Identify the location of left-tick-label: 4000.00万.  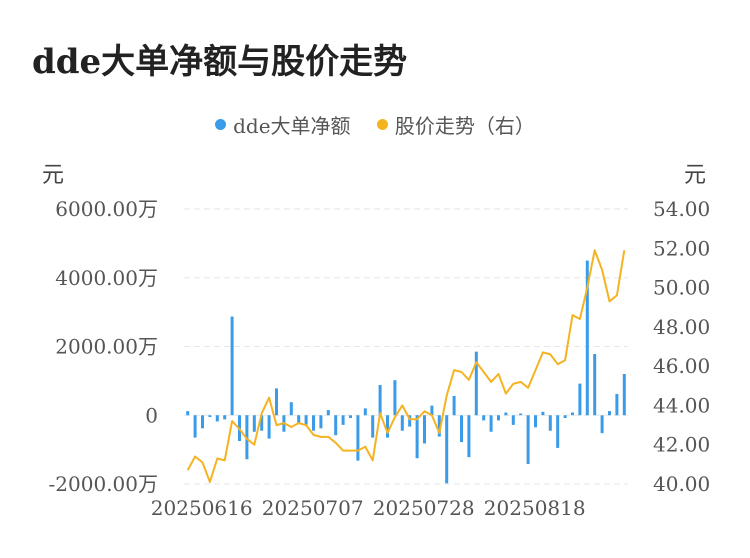
(106, 278).